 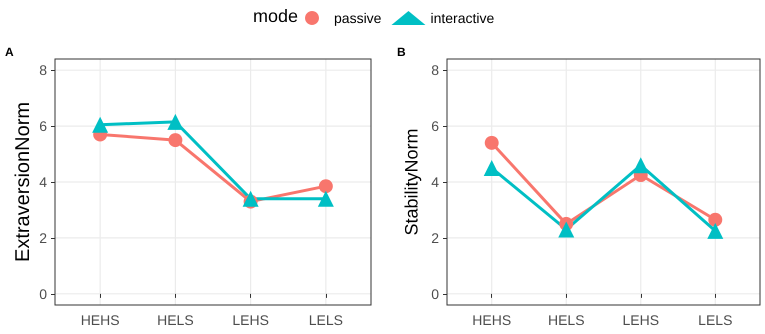 I want to click on legend-label: passive, so click(x=358, y=18).